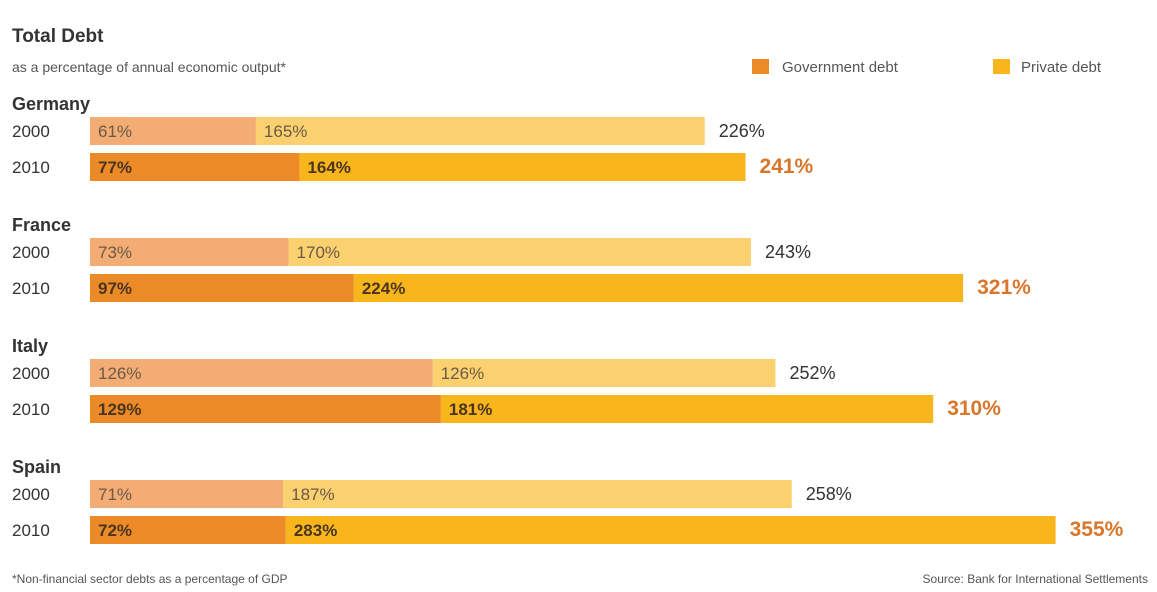 The image size is (1157, 592). I want to click on label-total: 355%, so click(1097, 529).